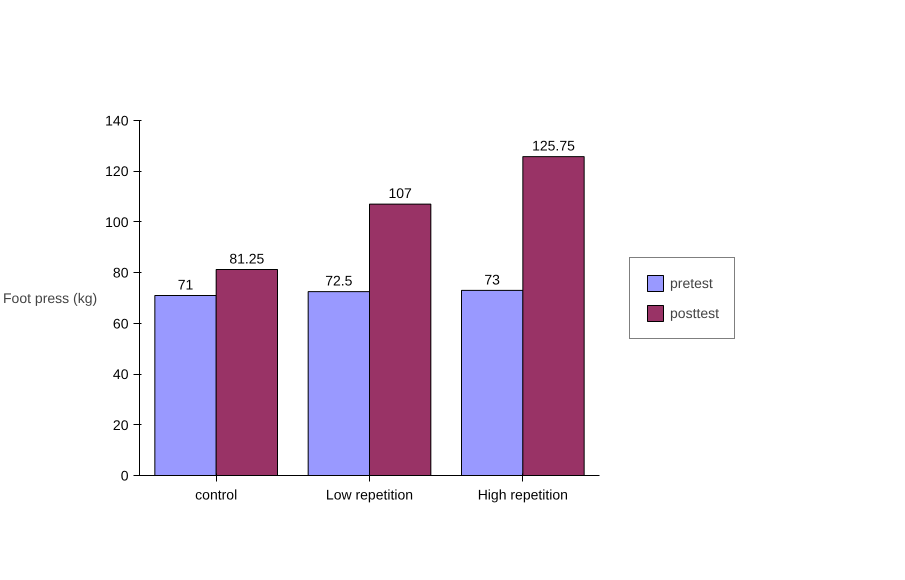 Image resolution: width=905 pixels, height=580 pixels. Describe the element at coordinates (554, 146) in the screenshot. I see `data-label: 125.75` at that location.